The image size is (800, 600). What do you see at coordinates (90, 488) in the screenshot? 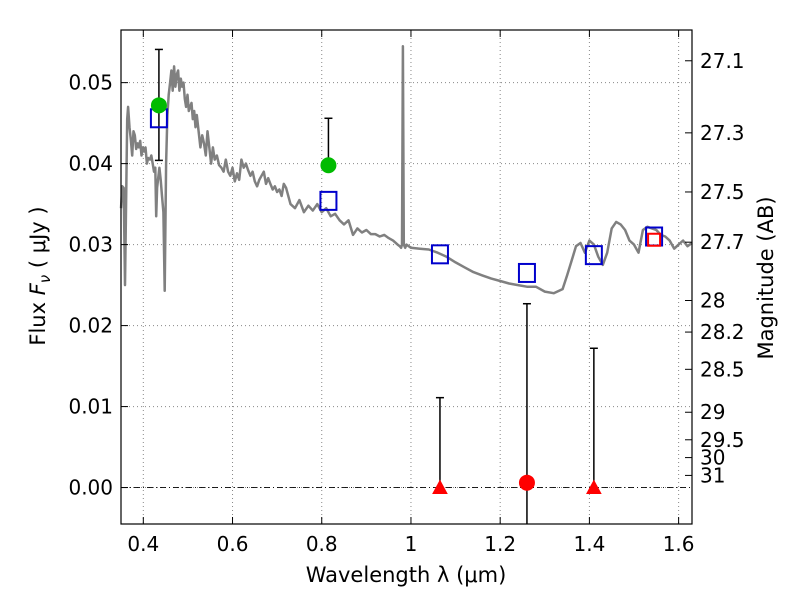
I see `y-tick-label: 0.00` at bounding box center [90, 488].